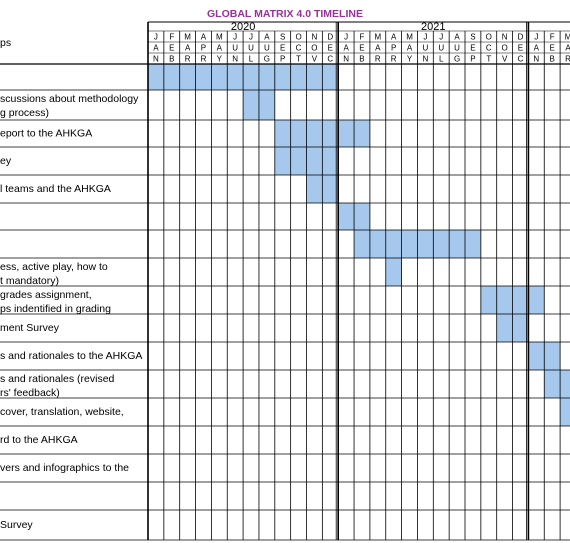  Describe the element at coordinates (29, 281) in the screenshot. I see `task-label: t mandatory)` at that location.